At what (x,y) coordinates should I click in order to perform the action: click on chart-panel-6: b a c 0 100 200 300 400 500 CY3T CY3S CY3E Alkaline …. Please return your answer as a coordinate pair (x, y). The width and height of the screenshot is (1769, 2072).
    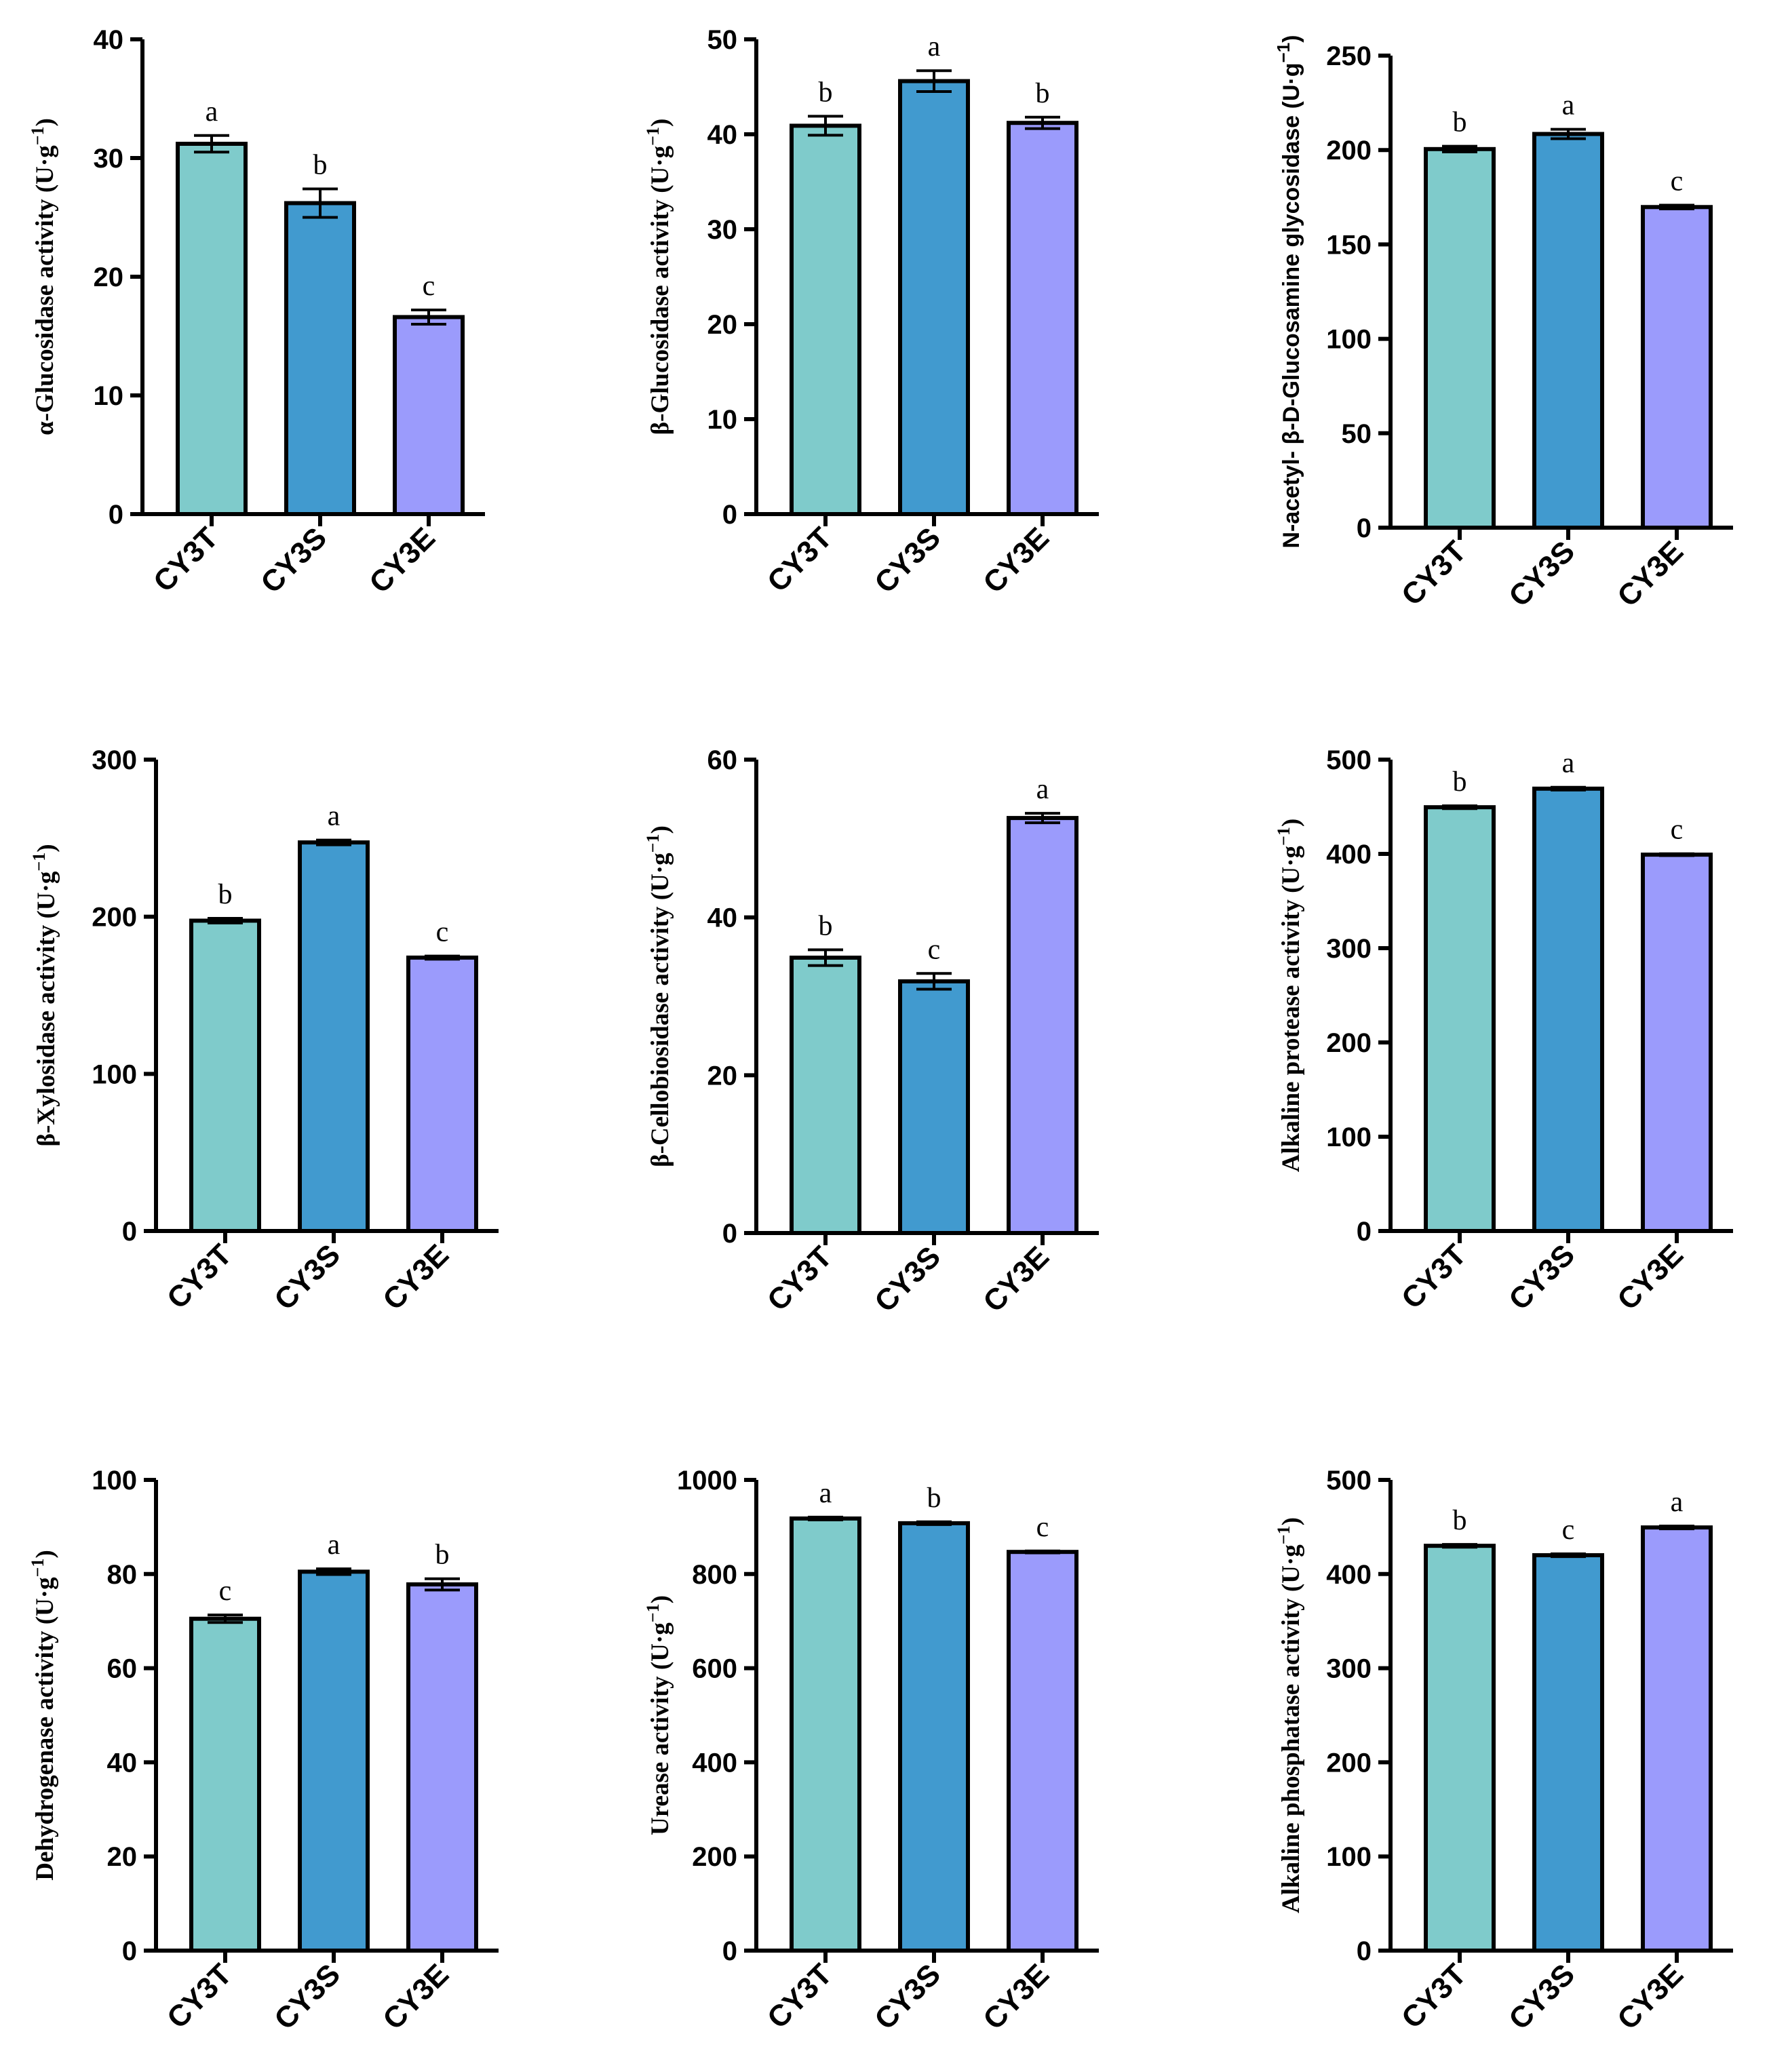
    Looking at the image, I should click on (1504, 1030).